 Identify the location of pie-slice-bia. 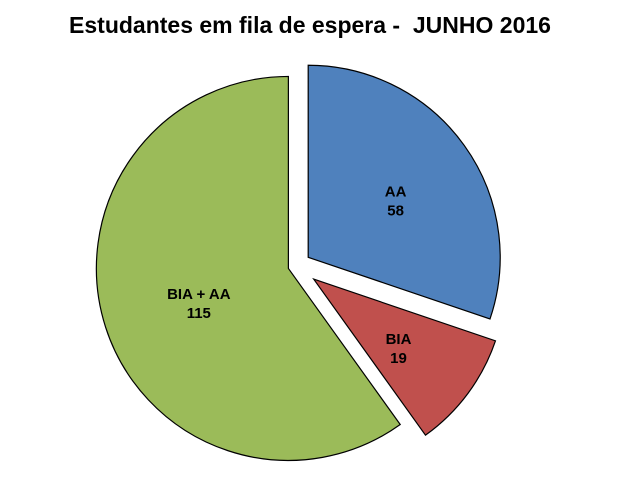
(404, 357).